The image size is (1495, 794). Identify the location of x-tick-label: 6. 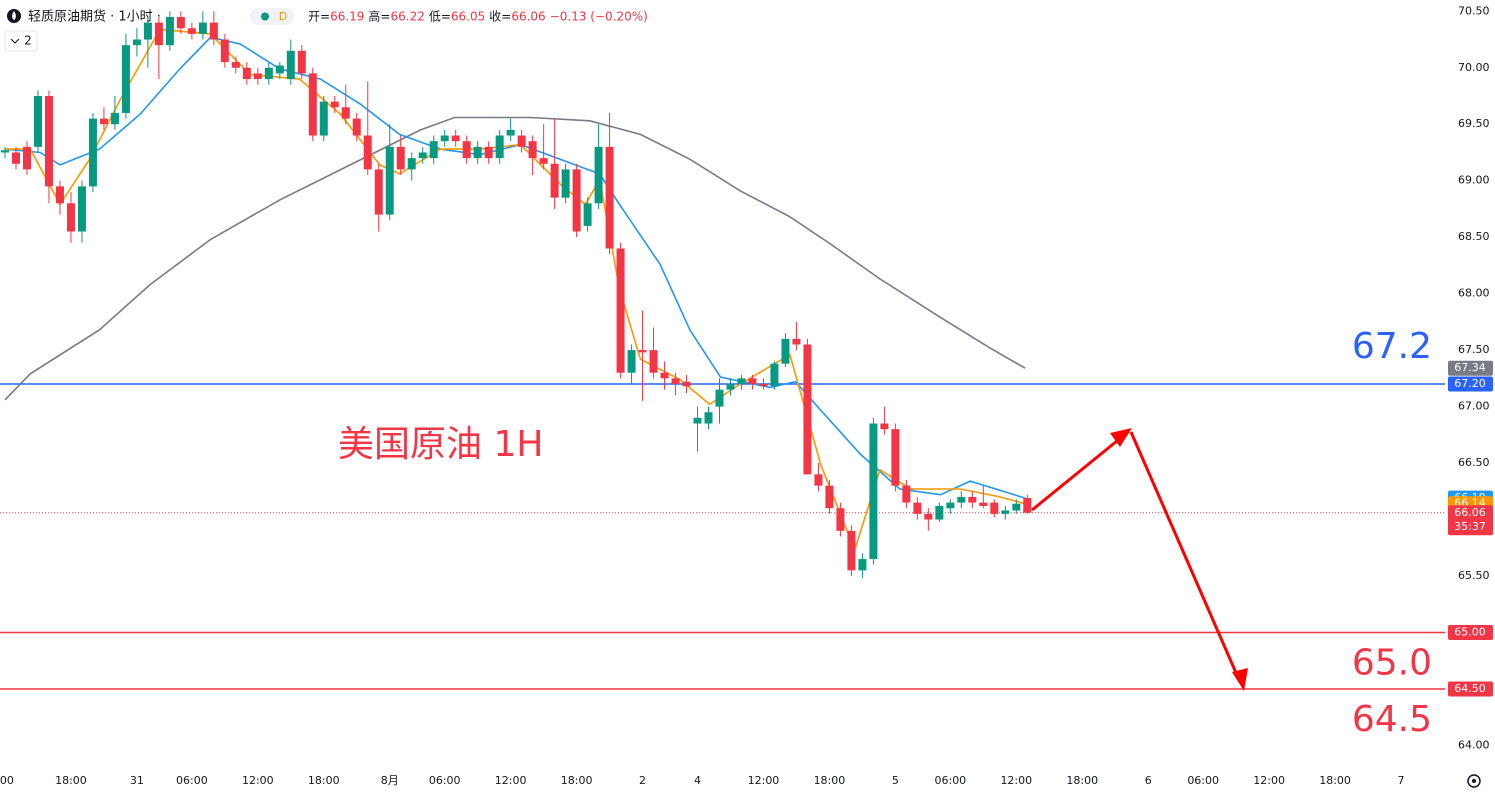
(1148, 780).